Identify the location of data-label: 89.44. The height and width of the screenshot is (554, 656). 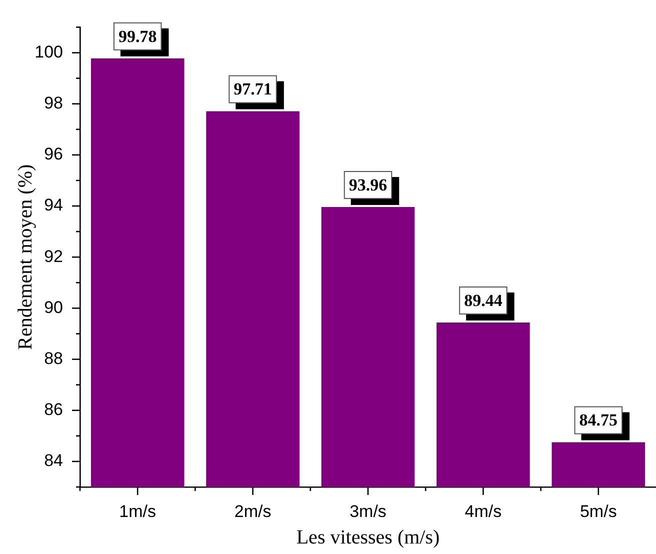
(483, 300).